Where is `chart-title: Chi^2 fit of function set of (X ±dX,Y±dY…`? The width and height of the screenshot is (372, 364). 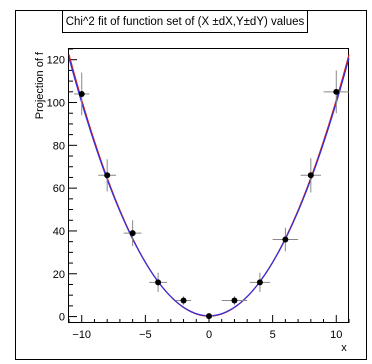 chart-title: Chi^2 fit of function set of (X ±dX,Y±dY… is located at coordinates (185, 22).